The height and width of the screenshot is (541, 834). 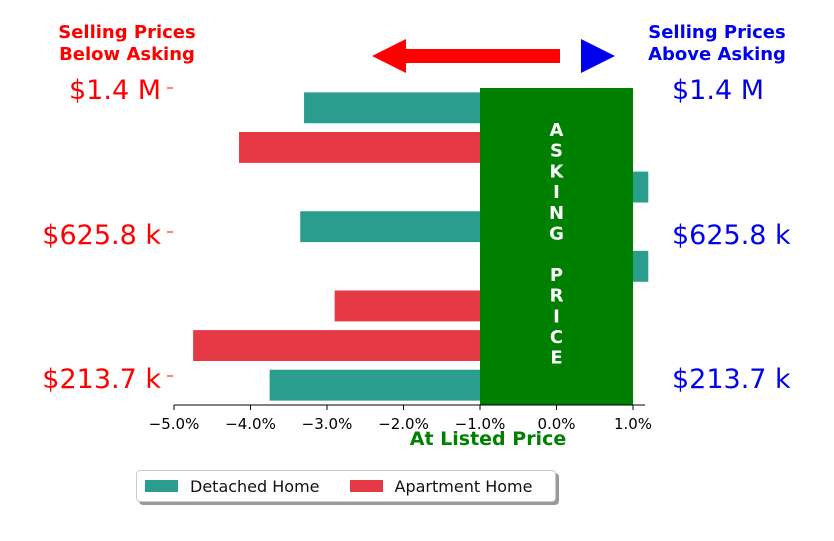 What do you see at coordinates (556, 337) in the screenshot?
I see `band-letter: C` at bounding box center [556, 337].